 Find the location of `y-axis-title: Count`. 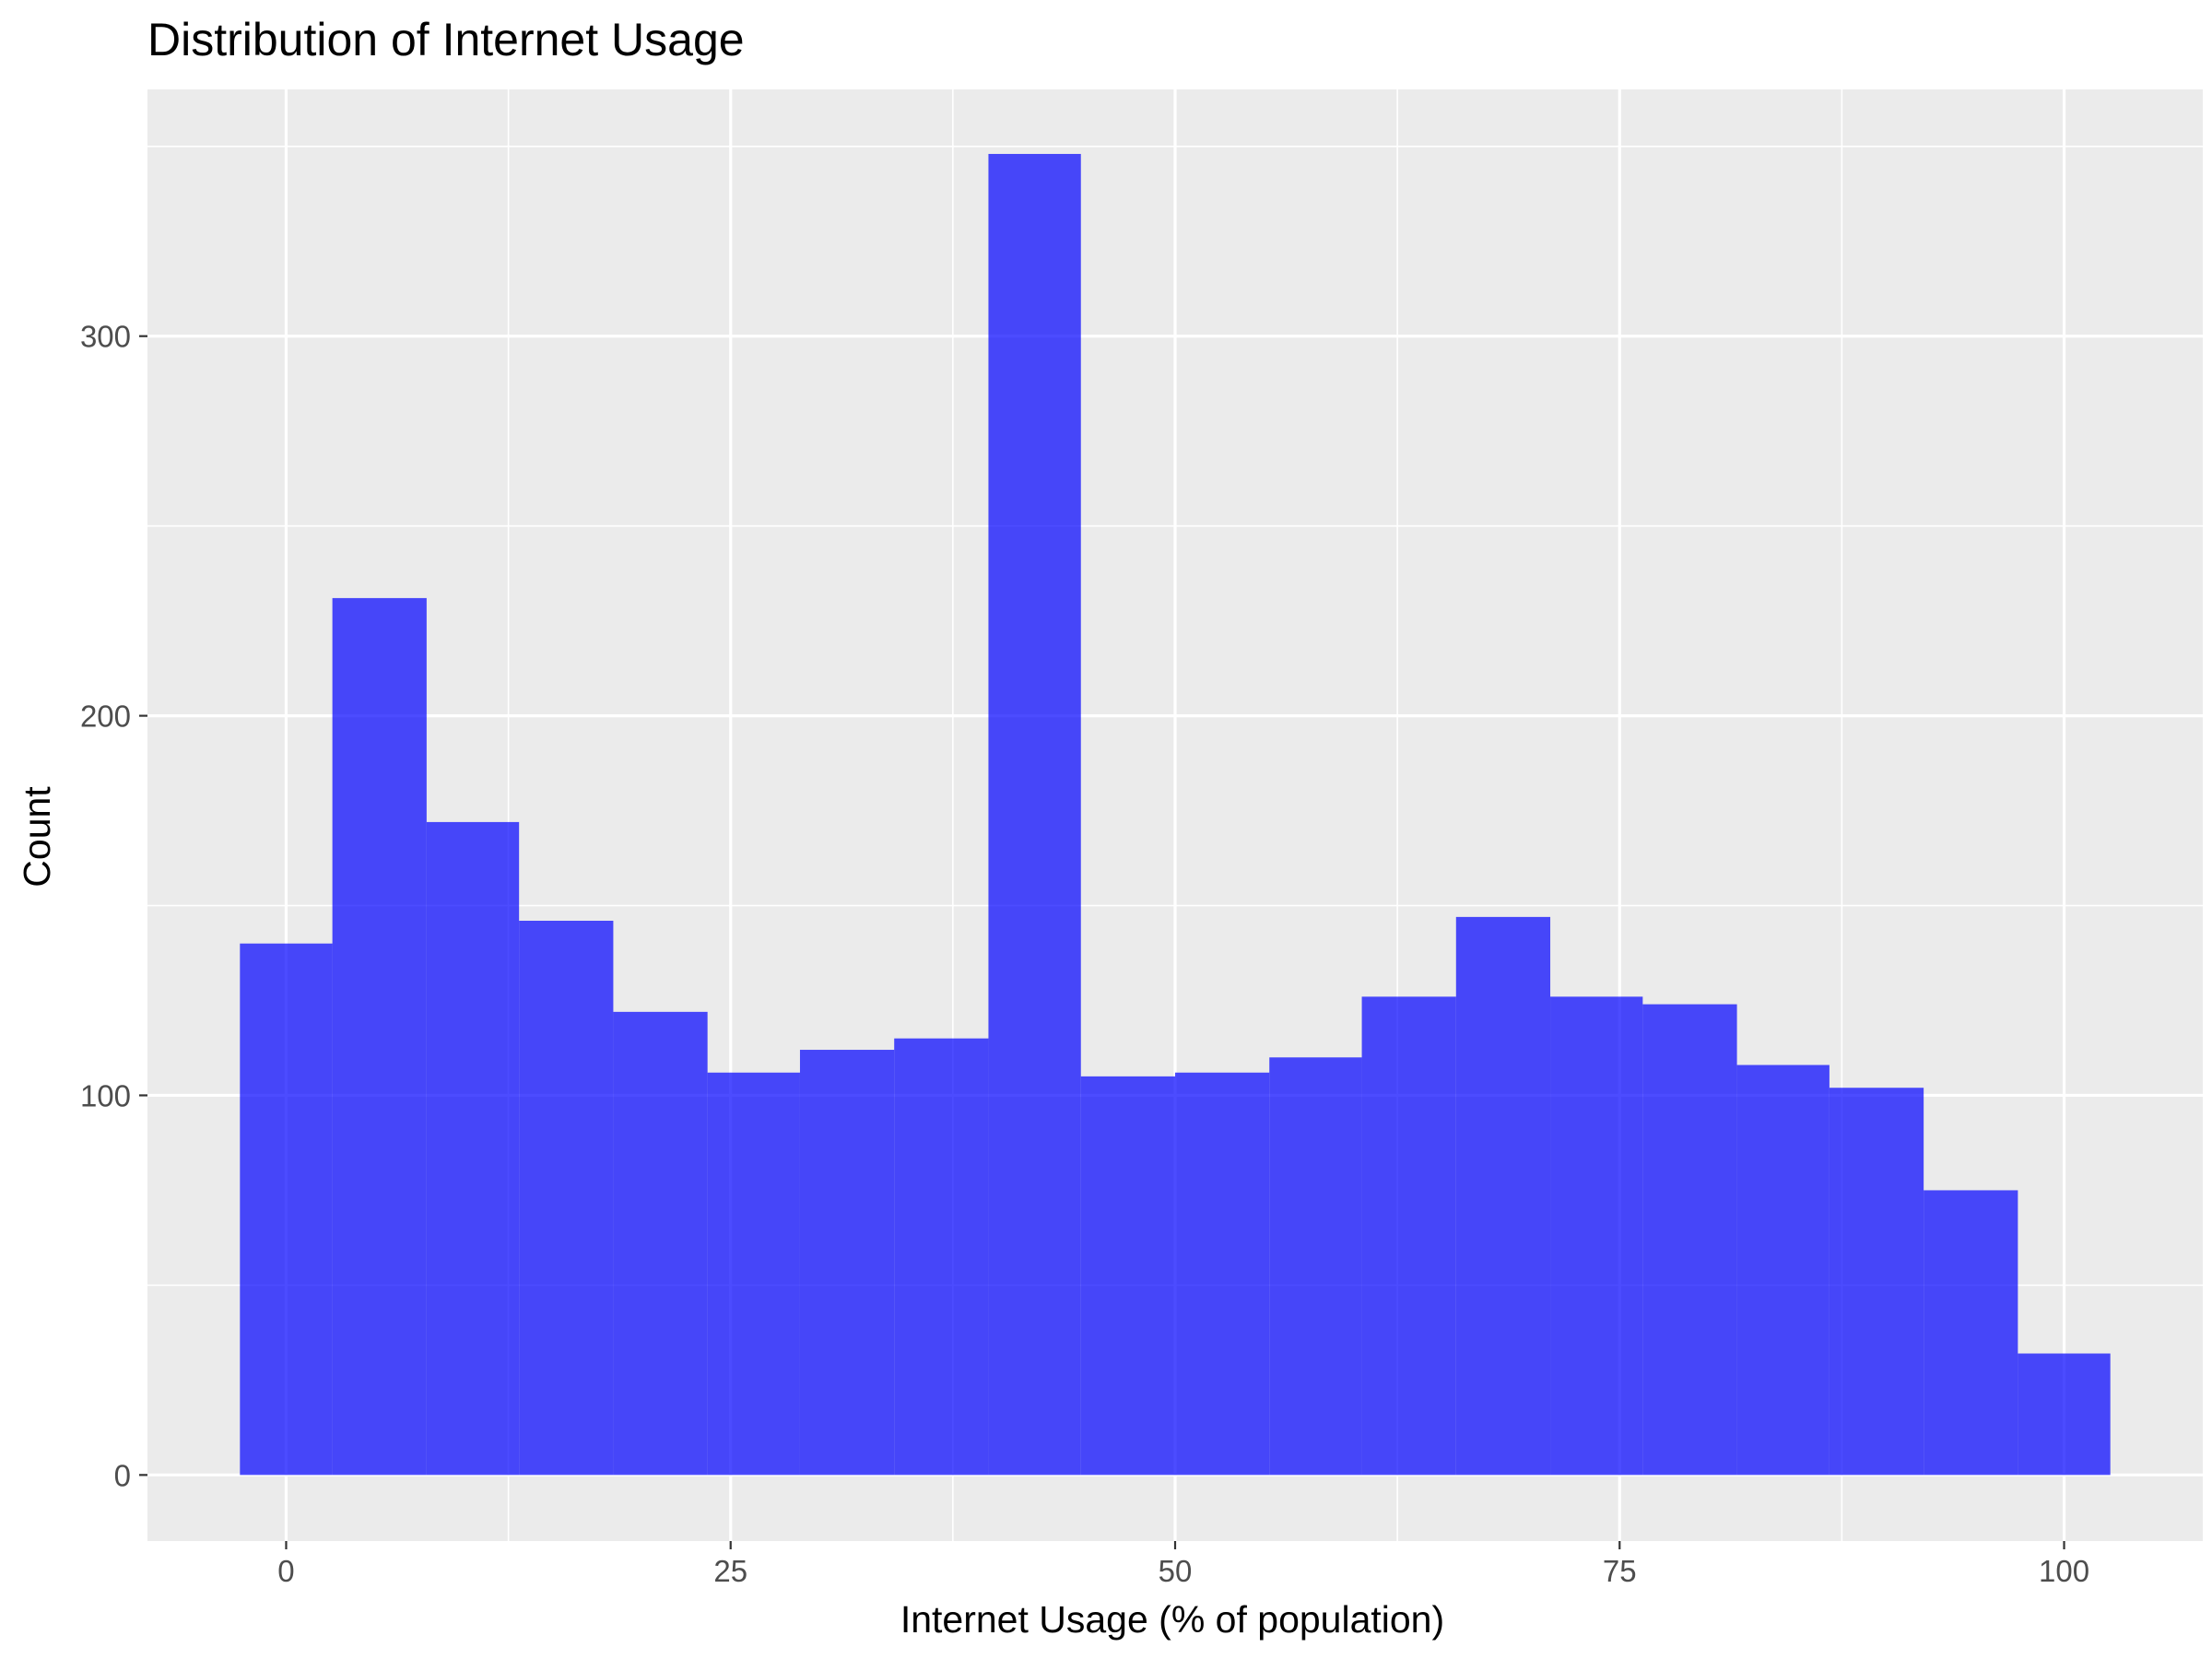

y-axis-title: Count is located at coordinates (37, 837).